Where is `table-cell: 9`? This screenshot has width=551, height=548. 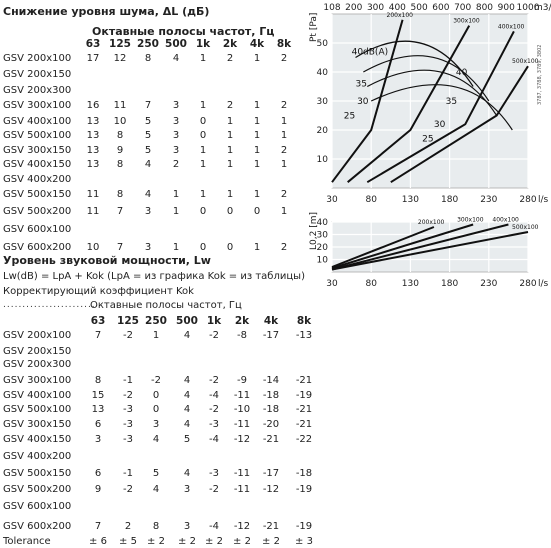 table-cell: 9 is located at coordinates (120, 150).